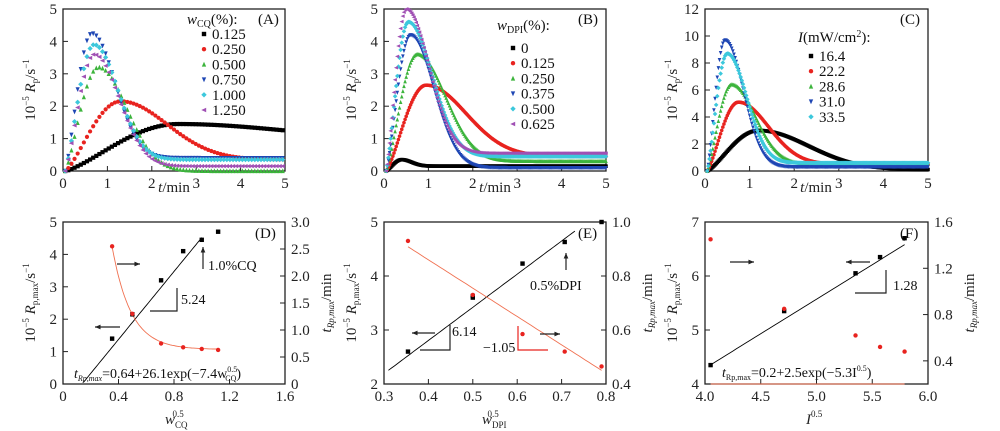  I want to click on y-tick-label: 4, so click(696, 118).